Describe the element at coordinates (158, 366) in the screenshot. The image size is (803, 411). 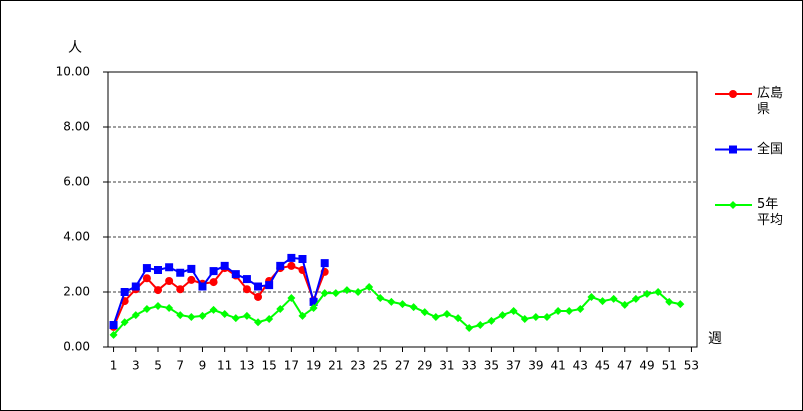
I see `x-tick-label: 5` at that location.